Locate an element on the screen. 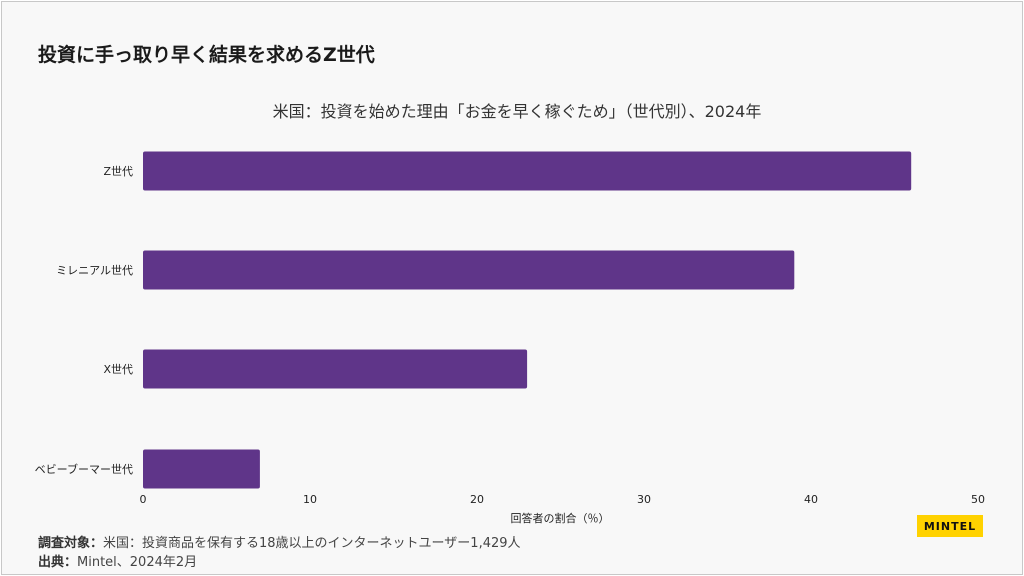  category-label: Z世代 is located at coordinates (118, 171).